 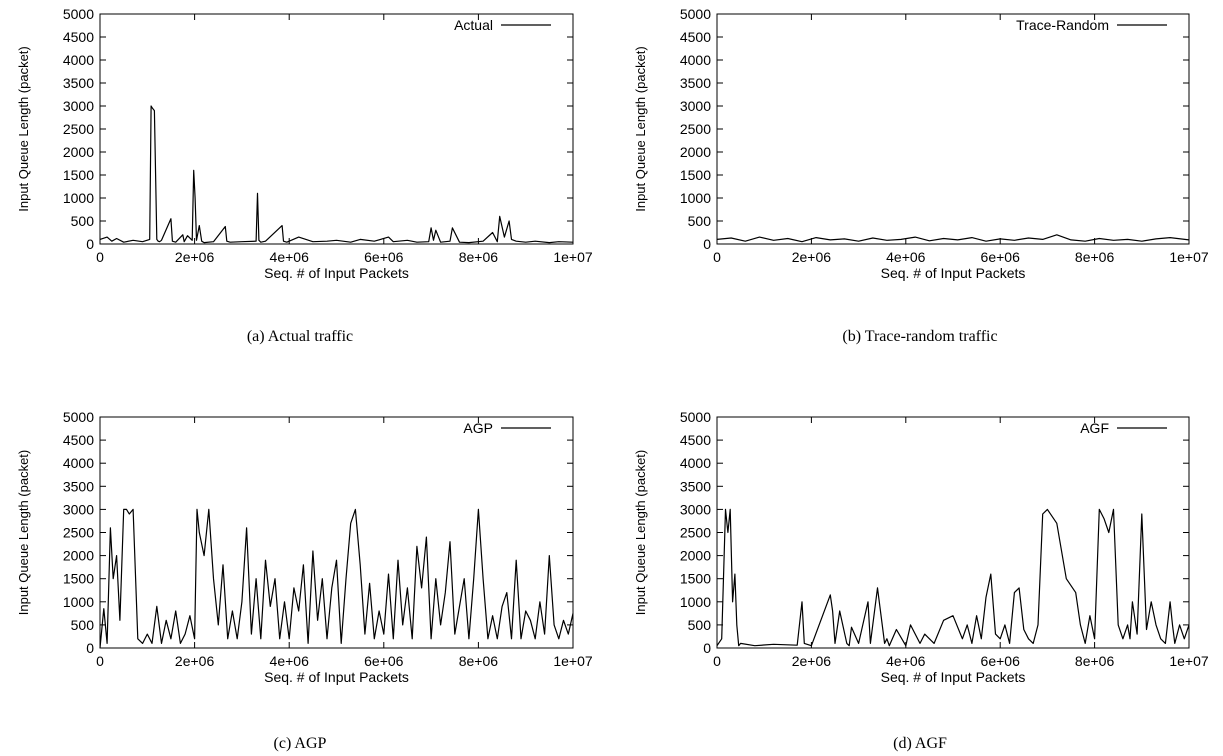 I want to click on legend-label: Trace-Random, so click(x=1062, y=25).